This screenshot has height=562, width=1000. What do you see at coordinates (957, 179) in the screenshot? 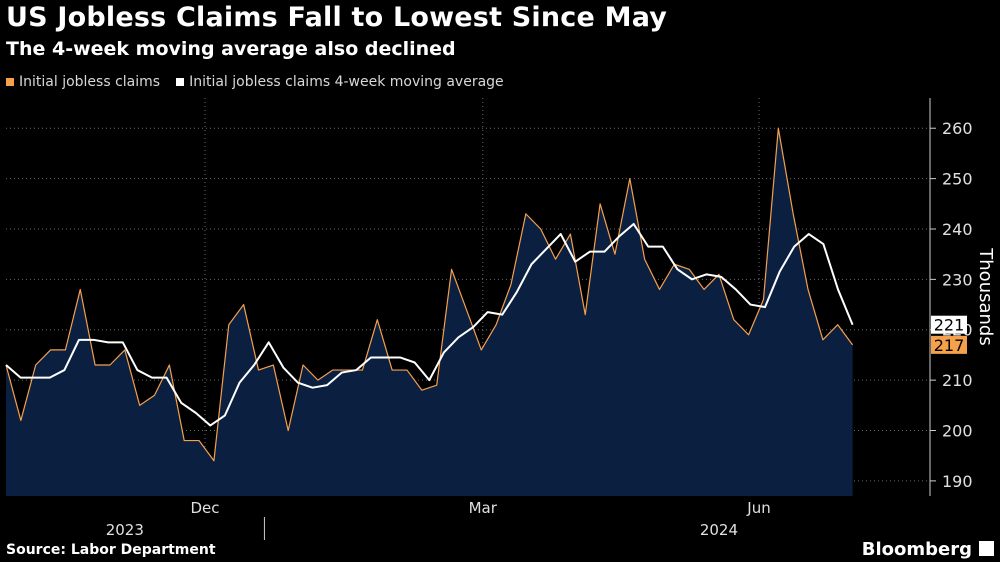
I see `y-tick-label: 250` at bounding box center [957, 179].